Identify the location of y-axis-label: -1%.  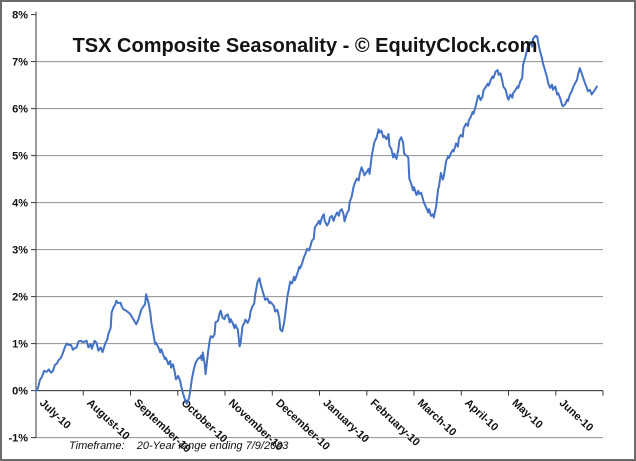
(18, 439).